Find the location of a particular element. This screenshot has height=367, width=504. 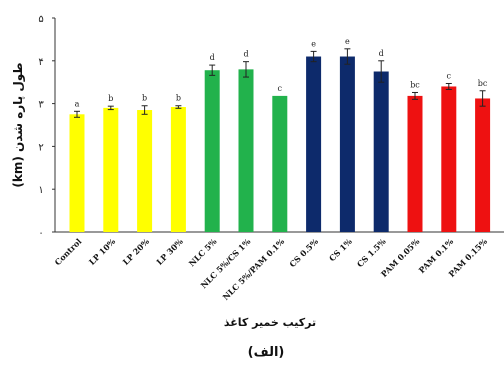

x-tick-label: CS 1.5% is located at coordinates (371, 252).